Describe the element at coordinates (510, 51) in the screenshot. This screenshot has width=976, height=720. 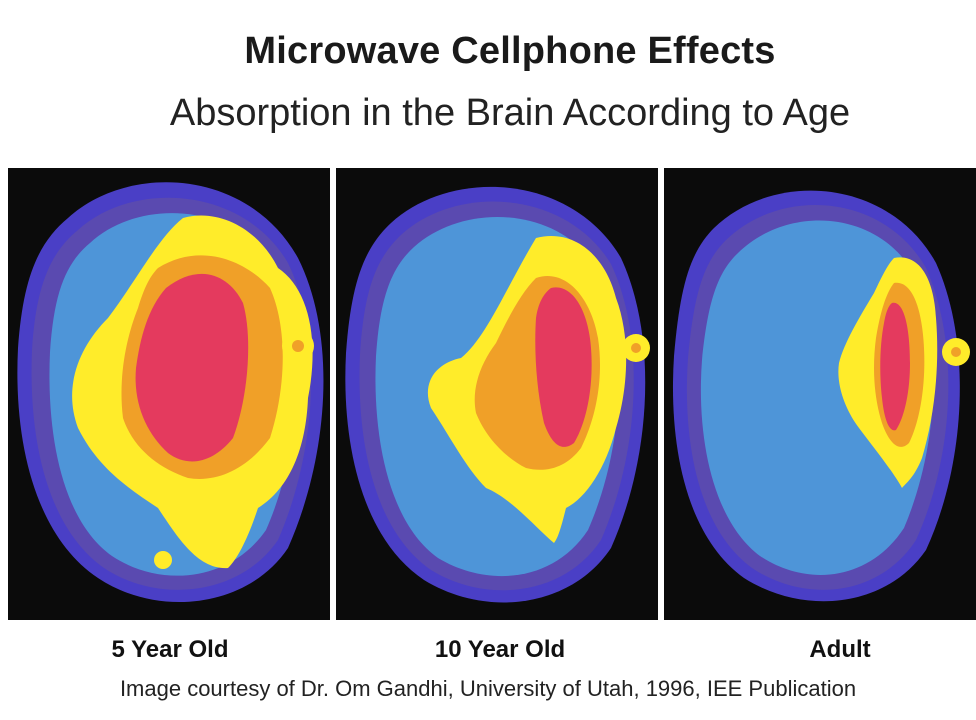
I see `page-title: Microwave Cellphone Effects` at that location.